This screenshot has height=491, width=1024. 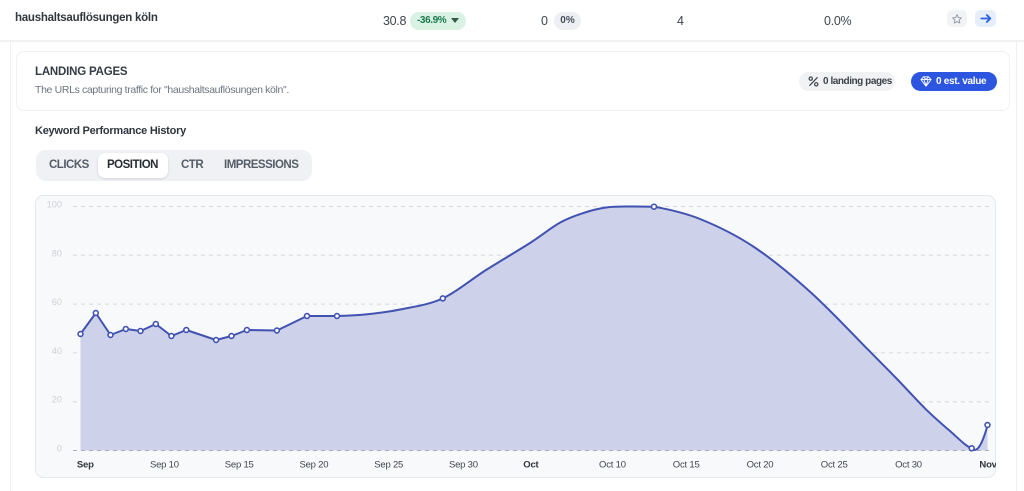 What do you see at coordinates (760, 465) in the screenshot?
I see `svg-text: Oct 20` at bounding box center [760, 465].